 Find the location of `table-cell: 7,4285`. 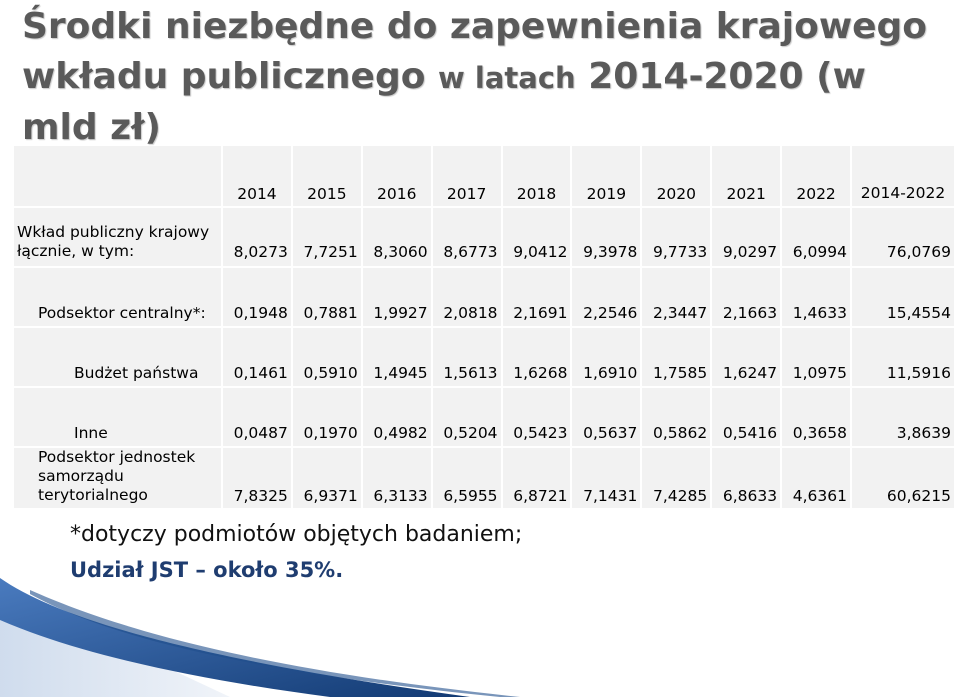

table-cell: 7,4285 is located at coordinates (676, 478).